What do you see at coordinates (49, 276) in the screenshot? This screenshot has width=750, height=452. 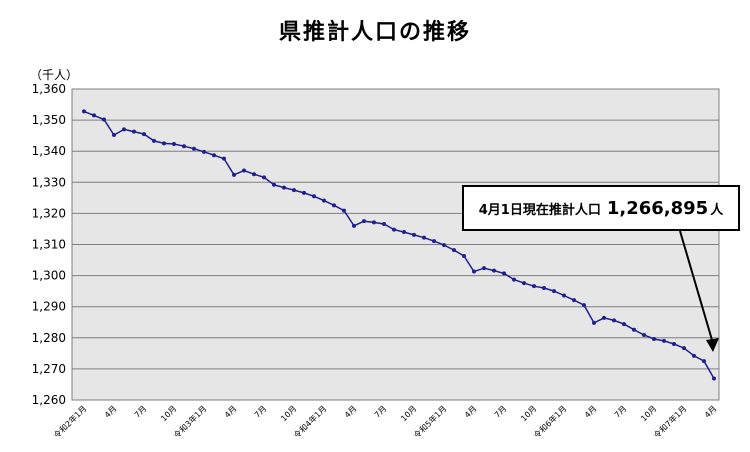 I see `y-tick-label: 1,300` at bounding box center [49, 276].